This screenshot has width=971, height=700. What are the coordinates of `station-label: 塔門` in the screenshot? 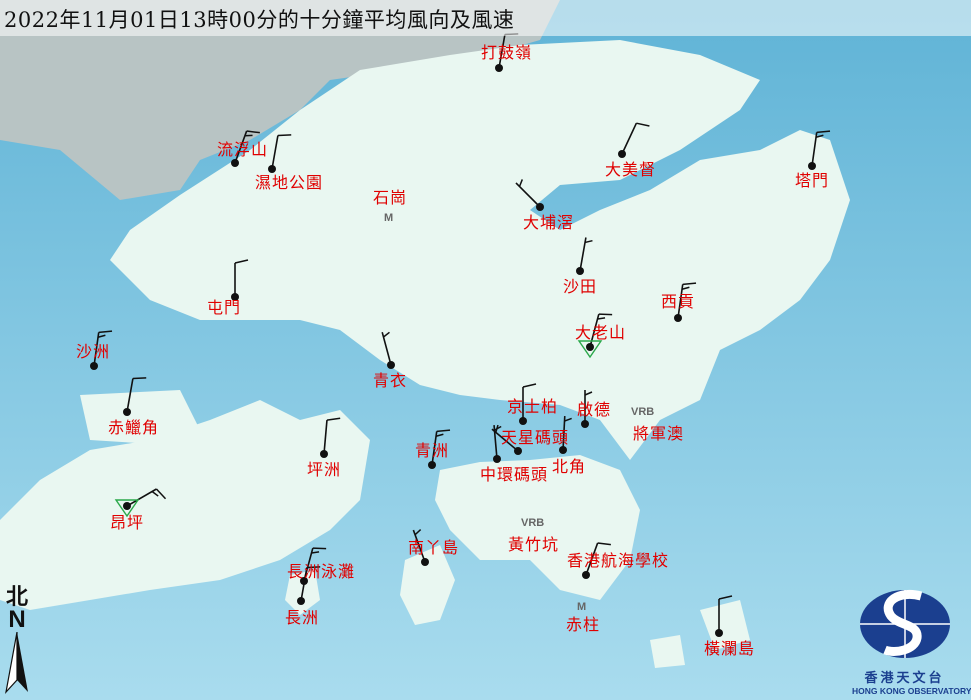 It's located at (812, 180).